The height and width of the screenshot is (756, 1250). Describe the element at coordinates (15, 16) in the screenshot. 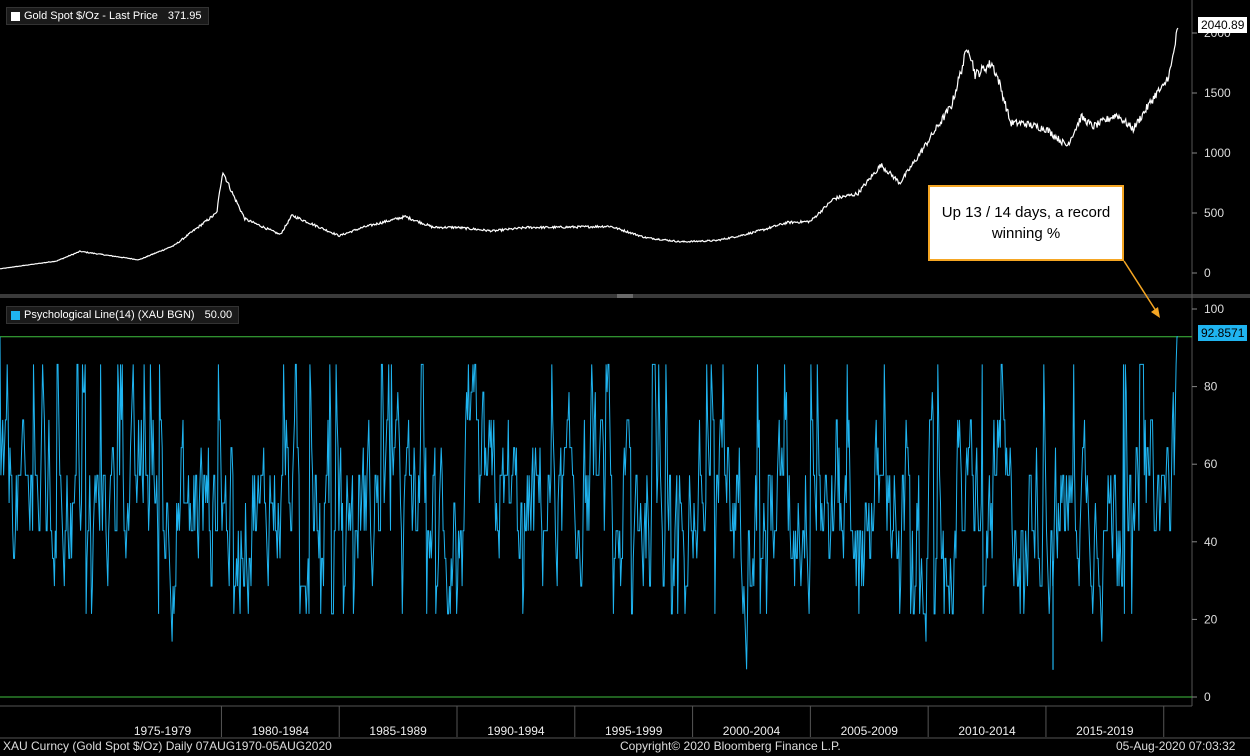

I see `legend-swatch-gold` at that location.